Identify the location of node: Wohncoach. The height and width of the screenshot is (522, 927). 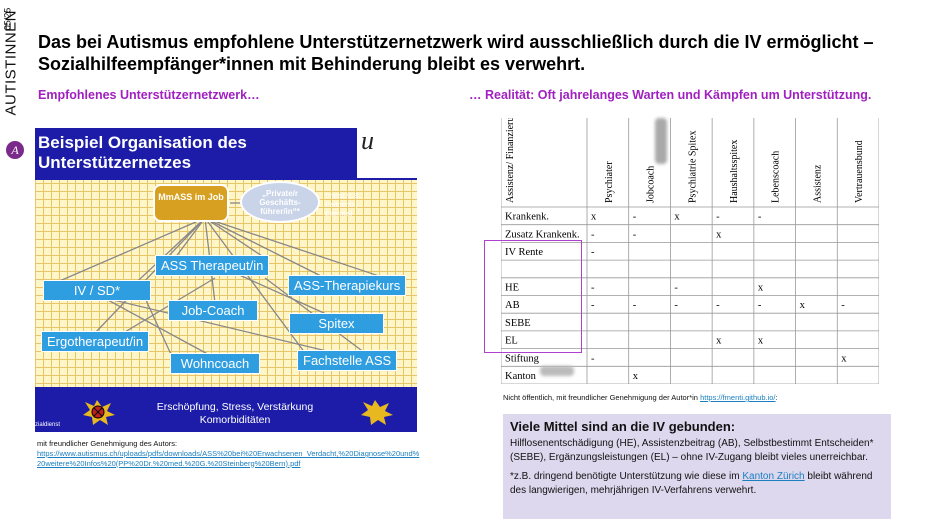
(215, 363).